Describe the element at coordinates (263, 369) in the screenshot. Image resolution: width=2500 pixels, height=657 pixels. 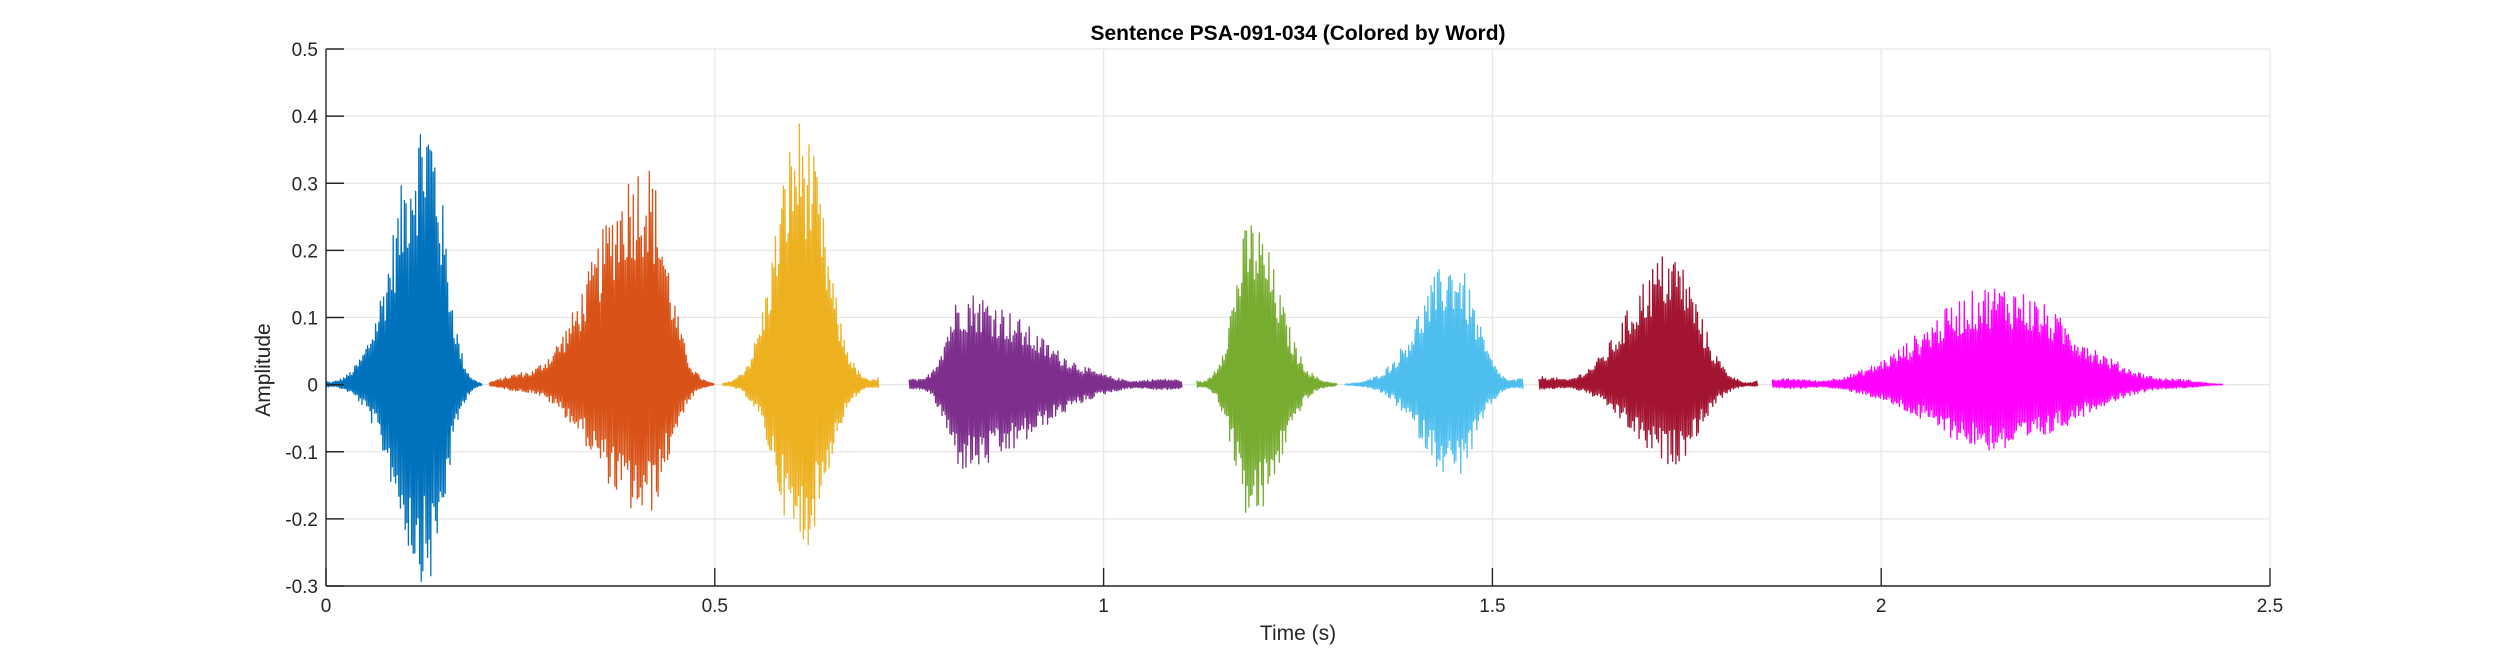
I see `y-axis-label: Amplitude` at that location.